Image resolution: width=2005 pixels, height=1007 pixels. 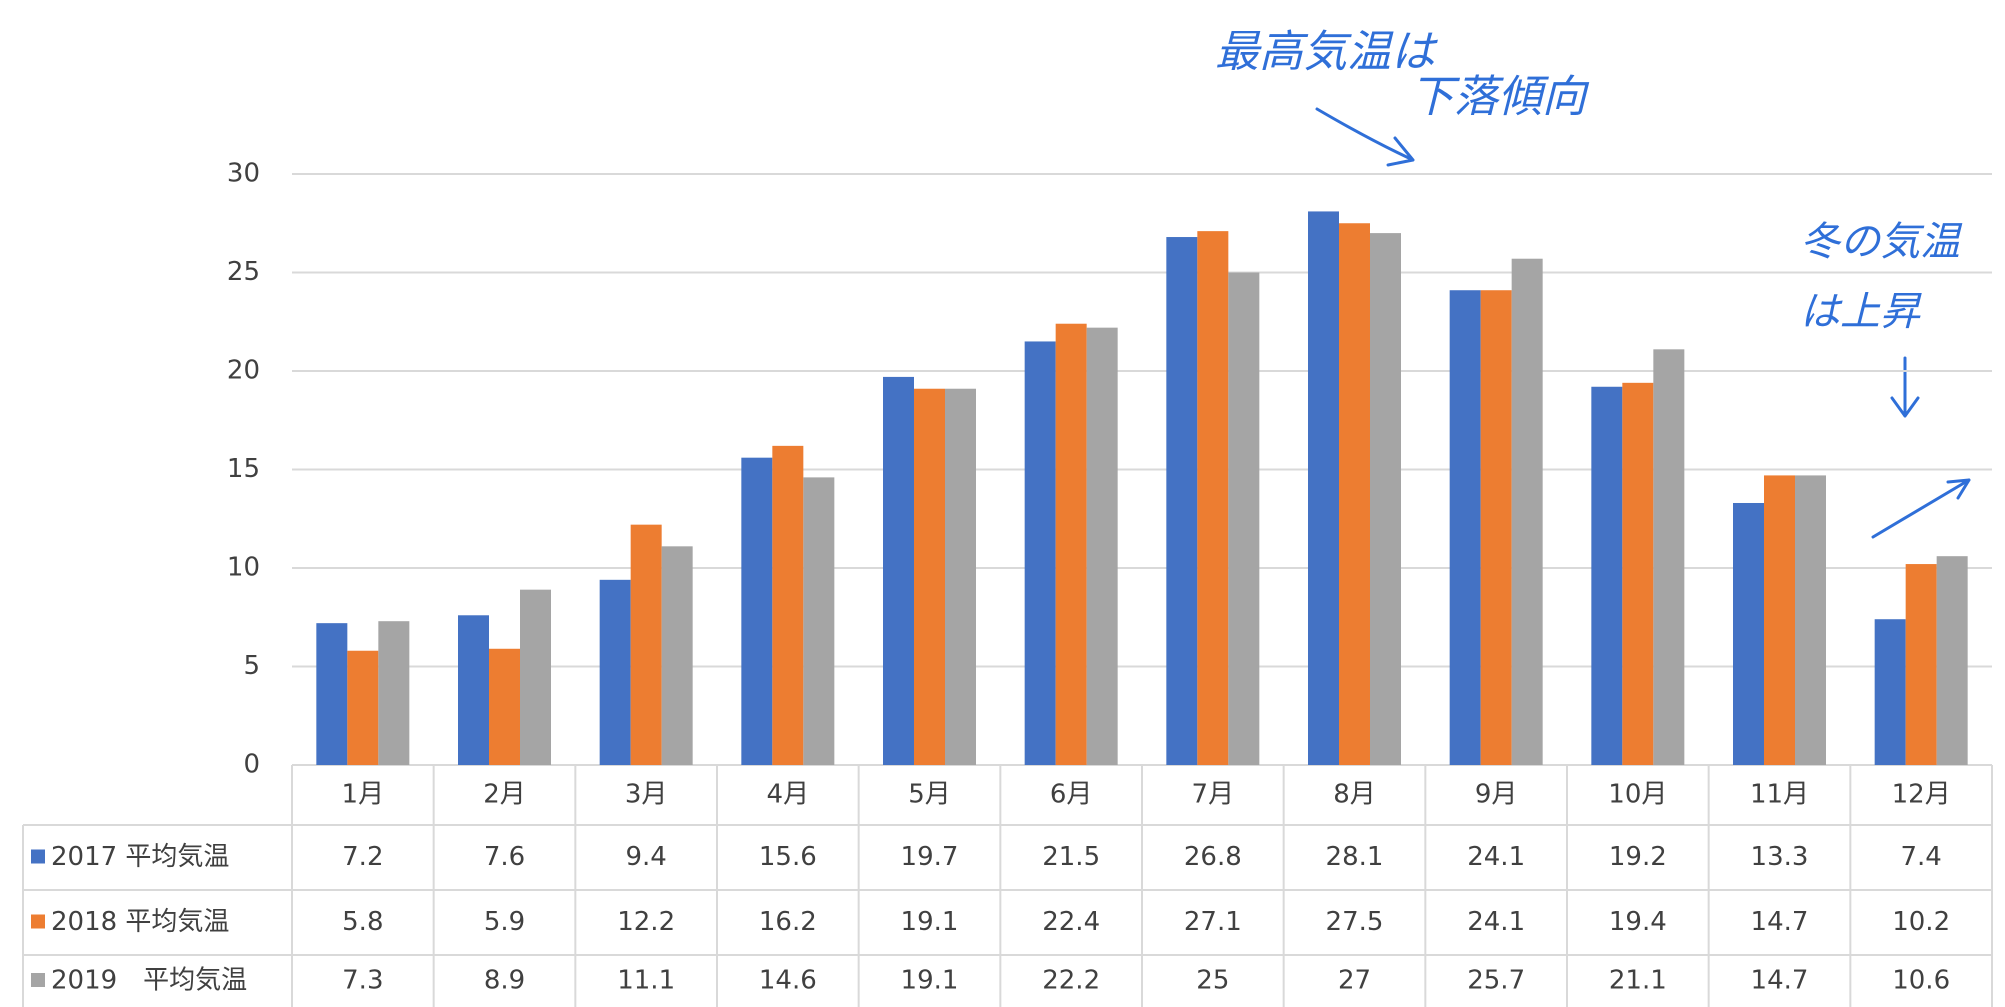 I want to click on table-cell: 7.4, so click(x=1920, y=857).